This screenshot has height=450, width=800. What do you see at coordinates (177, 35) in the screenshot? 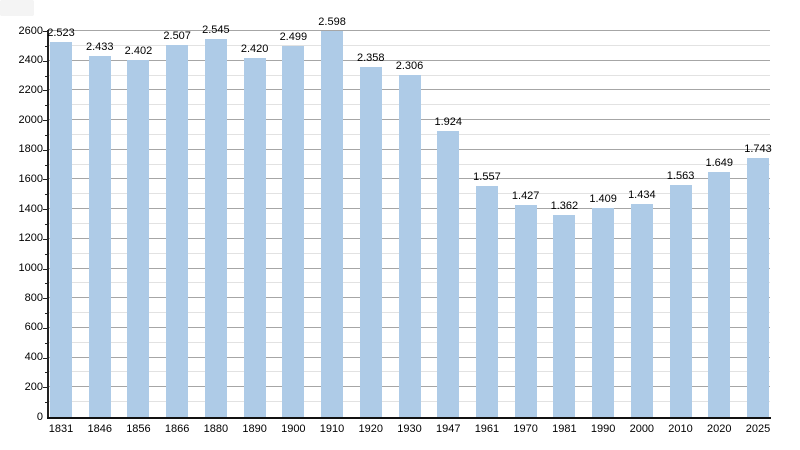
I see `bar-value-label: 2.507` at bounding box center [177, 35].